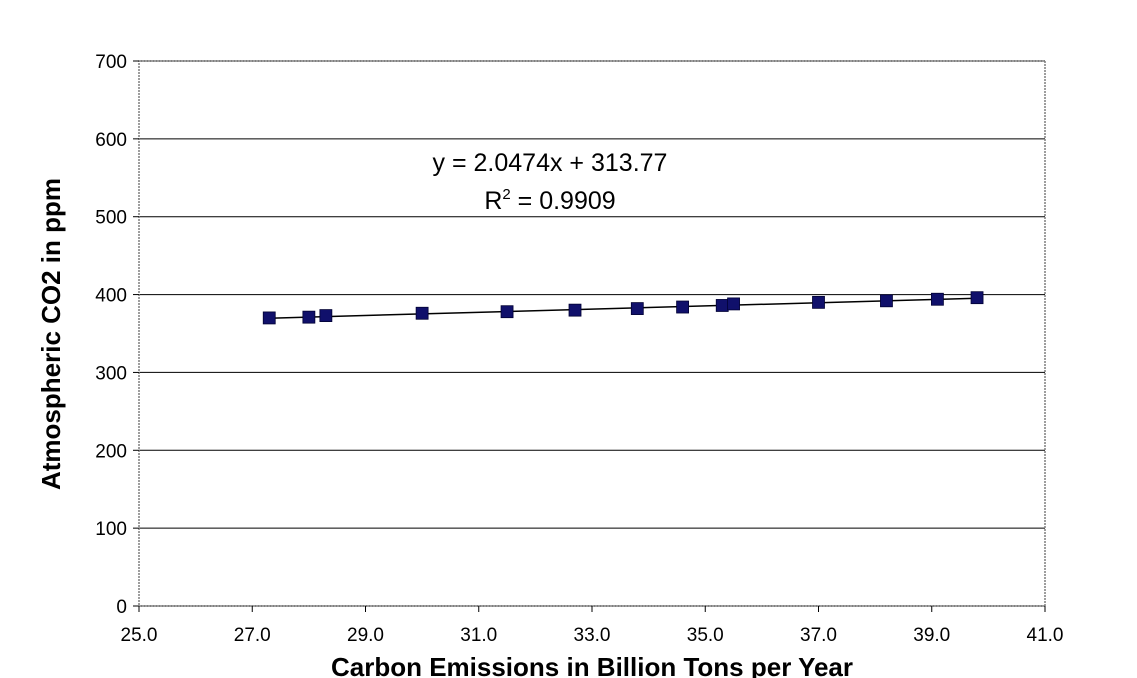 This screenshot has height=678, width=1137. What do you see at coordinates (111, 529) in the screenshot?
I see `y-tick-label: 100` at bounding box center [111, 529].